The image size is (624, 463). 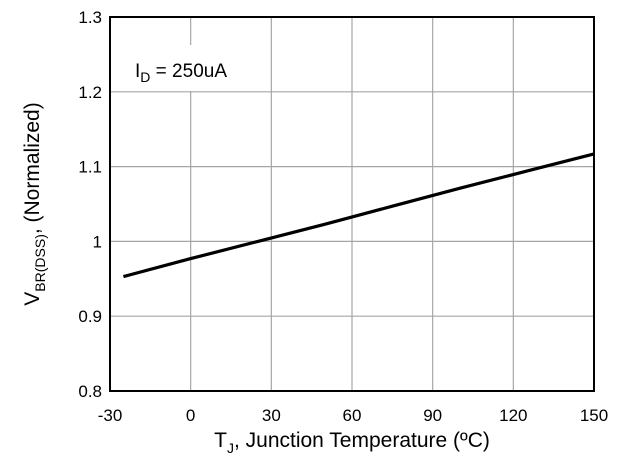 I want to click on x-tick-label: 60, so click(x=352, y=415).